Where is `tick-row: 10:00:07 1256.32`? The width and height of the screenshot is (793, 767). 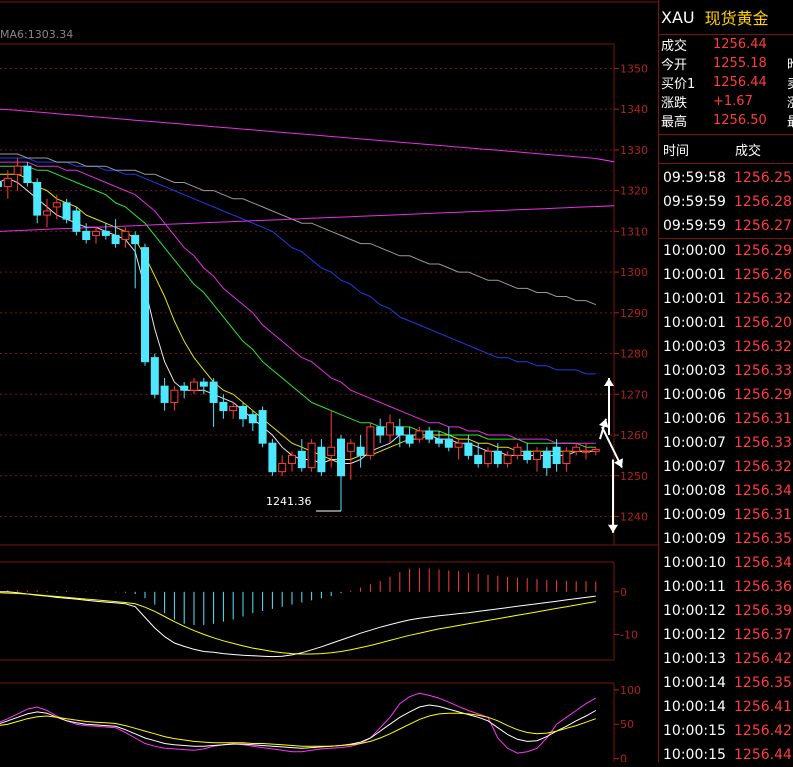 tick-row: 10:00:07 1256.32 is located at coordinates (726, 467).